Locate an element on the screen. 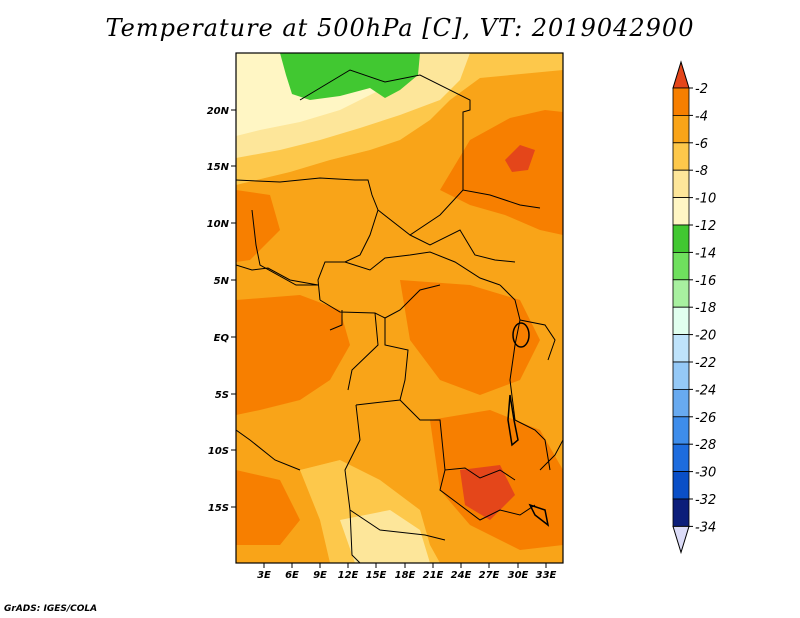  lon-label: 21E is located at coordinates (433, 575).